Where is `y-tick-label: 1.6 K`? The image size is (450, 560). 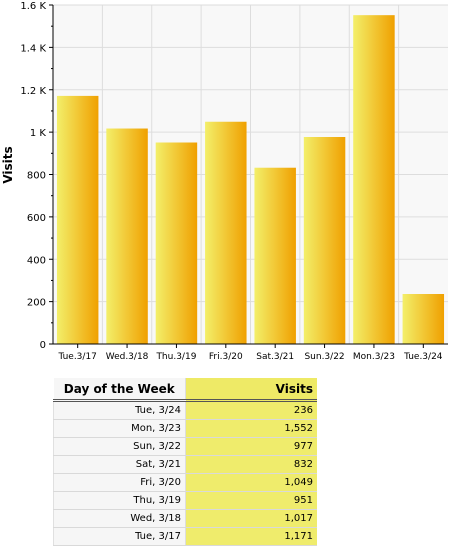
y-tick-label: 1.6 K is located at coordinates (33, 6).